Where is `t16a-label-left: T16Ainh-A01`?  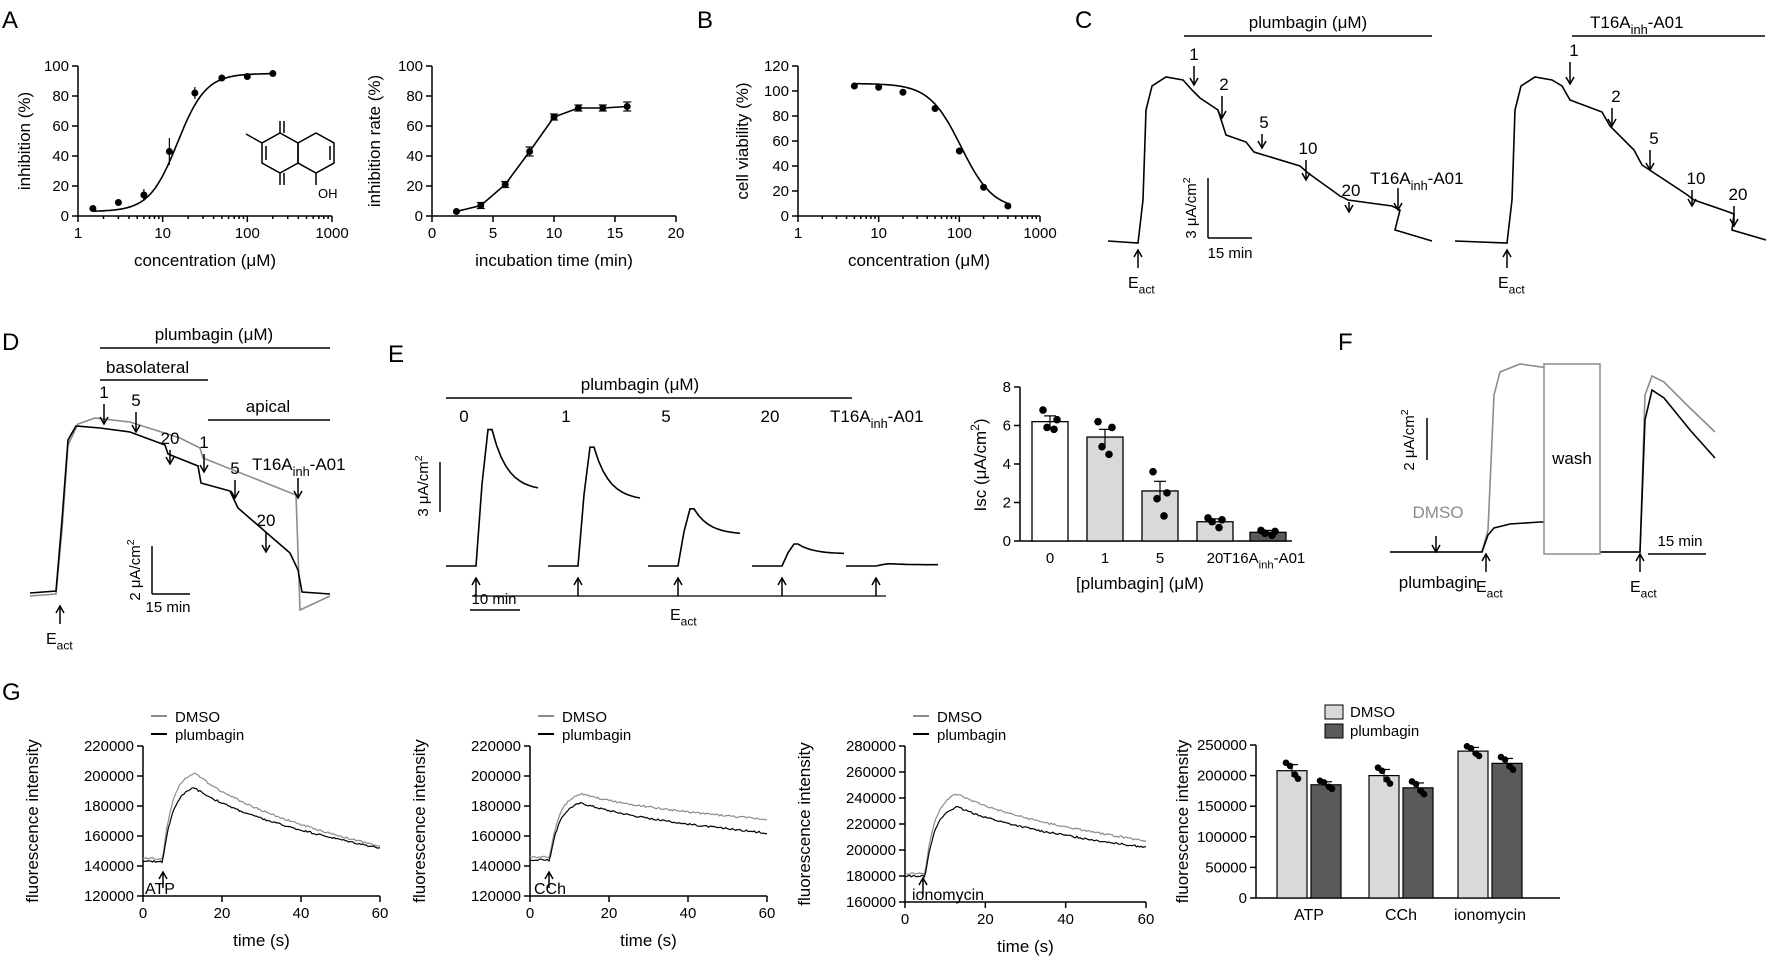 t16a-label-left: T16Ainh-A01 is located at coordinates (1417, 181).